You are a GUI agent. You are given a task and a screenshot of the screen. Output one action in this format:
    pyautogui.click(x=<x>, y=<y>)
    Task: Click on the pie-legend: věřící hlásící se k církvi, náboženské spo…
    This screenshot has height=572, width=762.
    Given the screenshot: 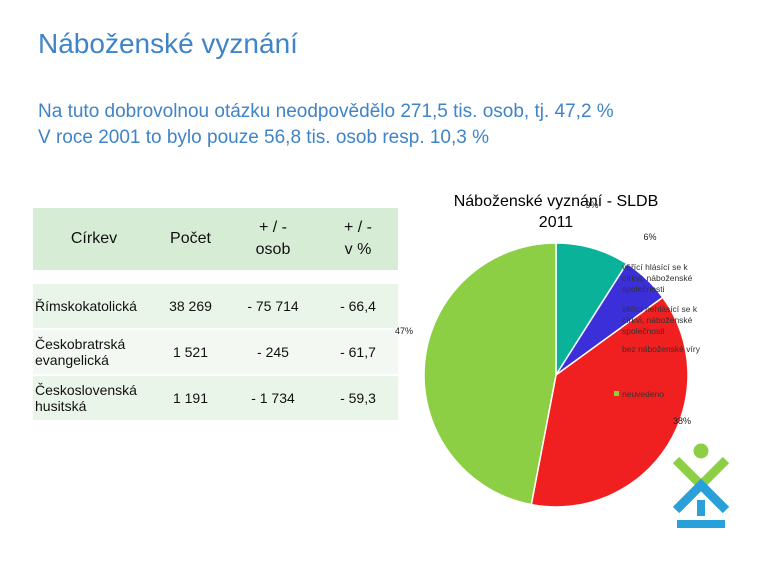 What is the action you would take?
    pyautogui.click(x=657, y=330)
    